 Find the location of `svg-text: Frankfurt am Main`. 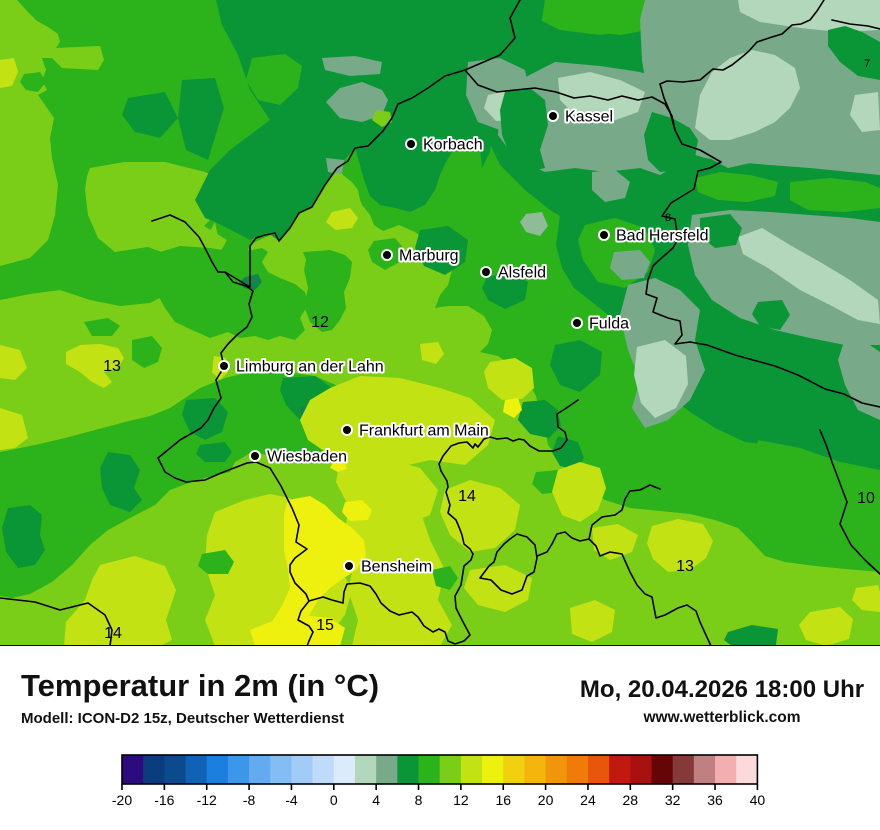

svg-text: Frankfurt am Main is located at coordinates (424, 431).